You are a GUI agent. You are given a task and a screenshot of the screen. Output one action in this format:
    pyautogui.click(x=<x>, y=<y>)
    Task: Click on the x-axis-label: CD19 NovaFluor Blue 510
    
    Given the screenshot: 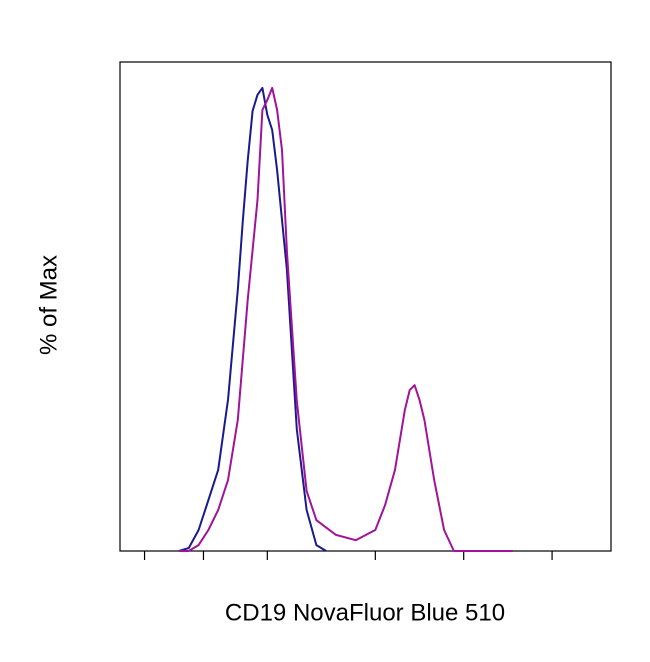 What is the action you would take?
    pyautogui.click(x=365, y=612)
    